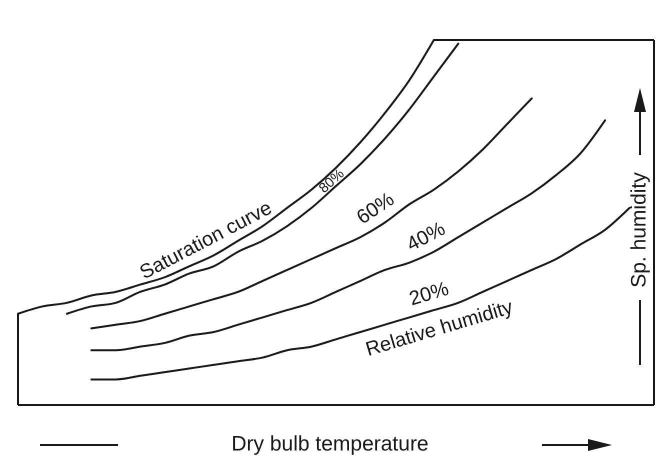  Describe the element at coordinates (639, 230) in the screenshot. I see `y-axis-title: Sp. humidity` at that location.